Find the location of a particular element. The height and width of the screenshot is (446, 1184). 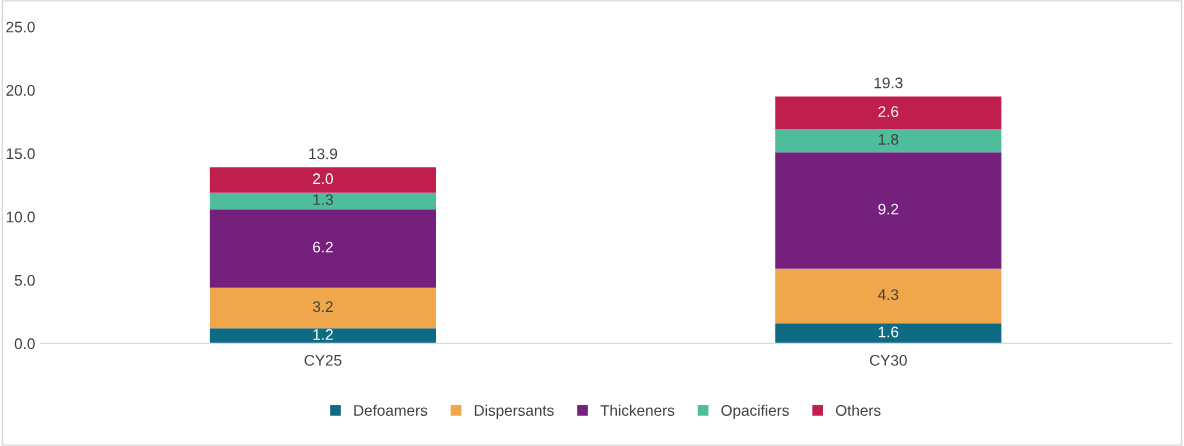

data-label: 3.2 is located at coordinates (322, 307).